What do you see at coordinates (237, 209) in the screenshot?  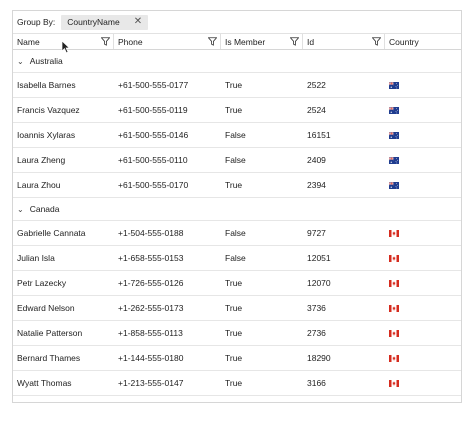 I see `group-row-canada: ⌄ Canada` at bounding box center [237, 209].